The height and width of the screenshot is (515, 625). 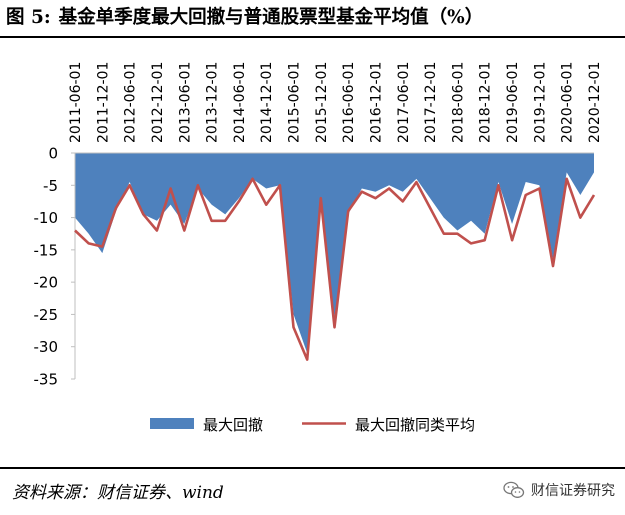 I want to click on bottom-rule, so click(x=312, y=468).